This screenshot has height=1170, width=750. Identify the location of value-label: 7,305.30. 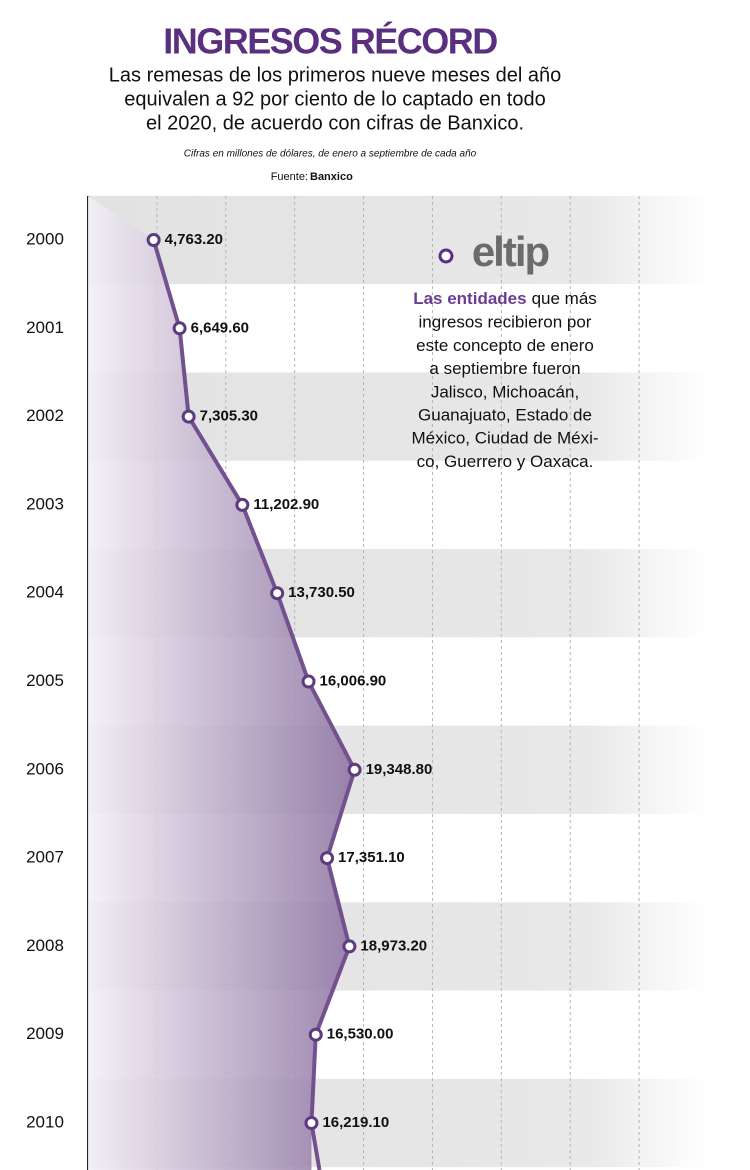
(229, 416).